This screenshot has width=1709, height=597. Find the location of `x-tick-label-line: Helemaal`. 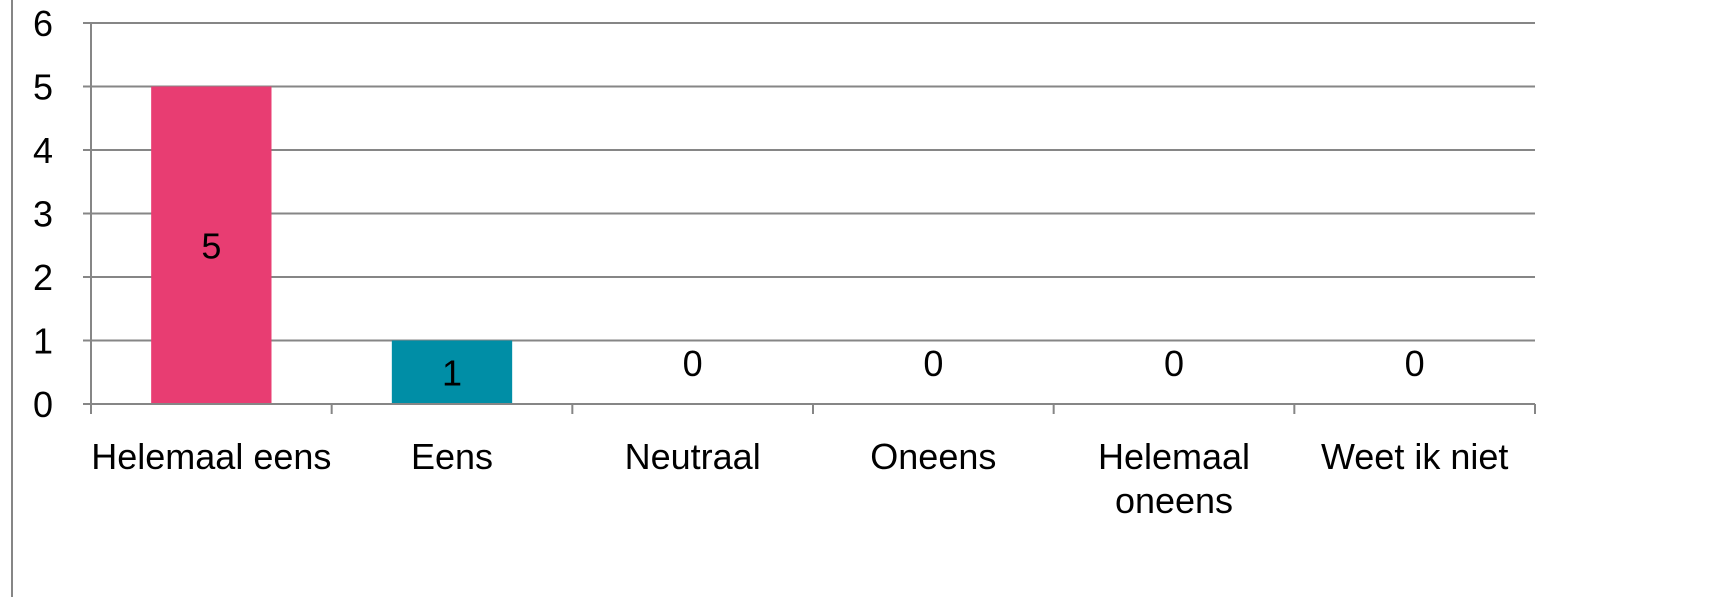

x-tick-label-line: Helemaal is located at coordinates (1174, 456).